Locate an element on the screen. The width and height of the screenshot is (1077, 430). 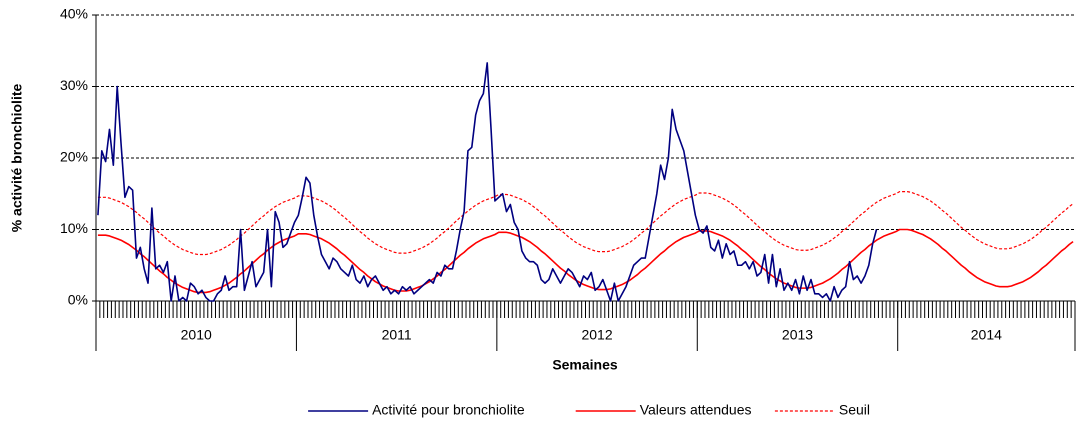
y-tick-label: 20% is located at coordinates (74, 157).